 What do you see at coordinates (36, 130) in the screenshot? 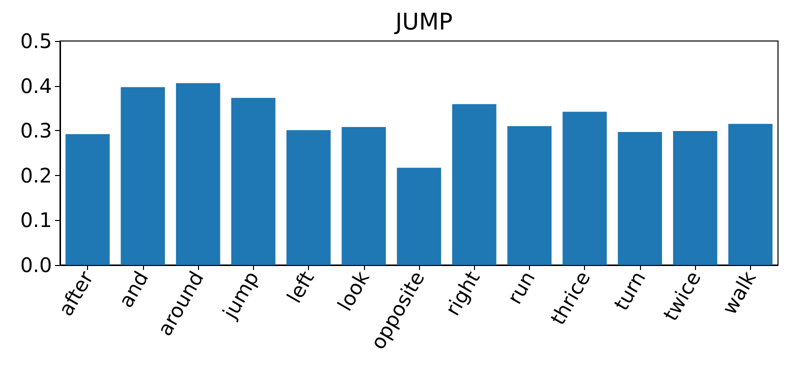
I see `y-tick-label: 0.3` at bounding box center [36, 130].